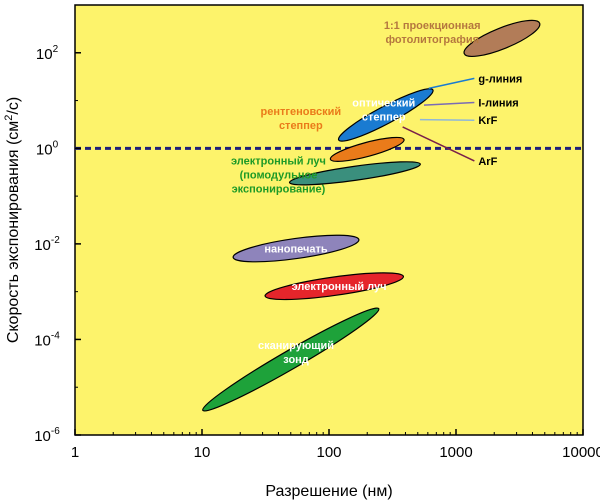 The width and height of the screenshot is (600, 500). What do you see at coordinates (432, 33) in the screenshot?
I see `region-label: 1:1 проекционная фотолитография` at bounding box center [432, 33].